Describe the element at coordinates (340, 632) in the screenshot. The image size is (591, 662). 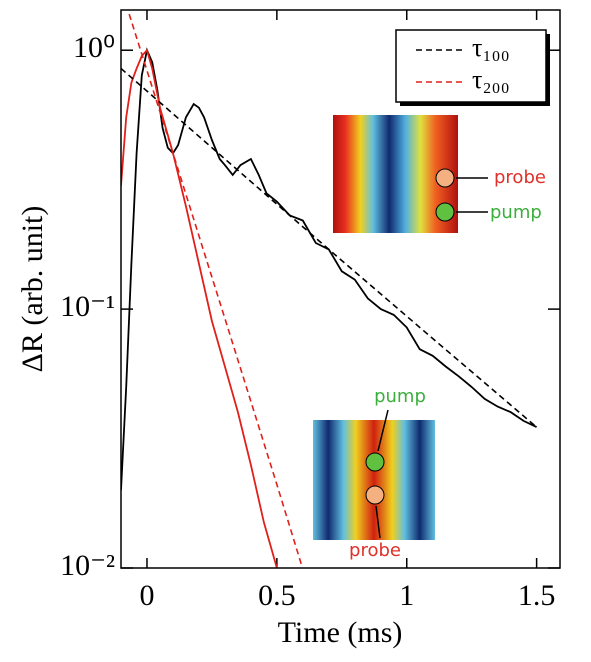
I see `x-axis-label: Time (ms)` at that location.